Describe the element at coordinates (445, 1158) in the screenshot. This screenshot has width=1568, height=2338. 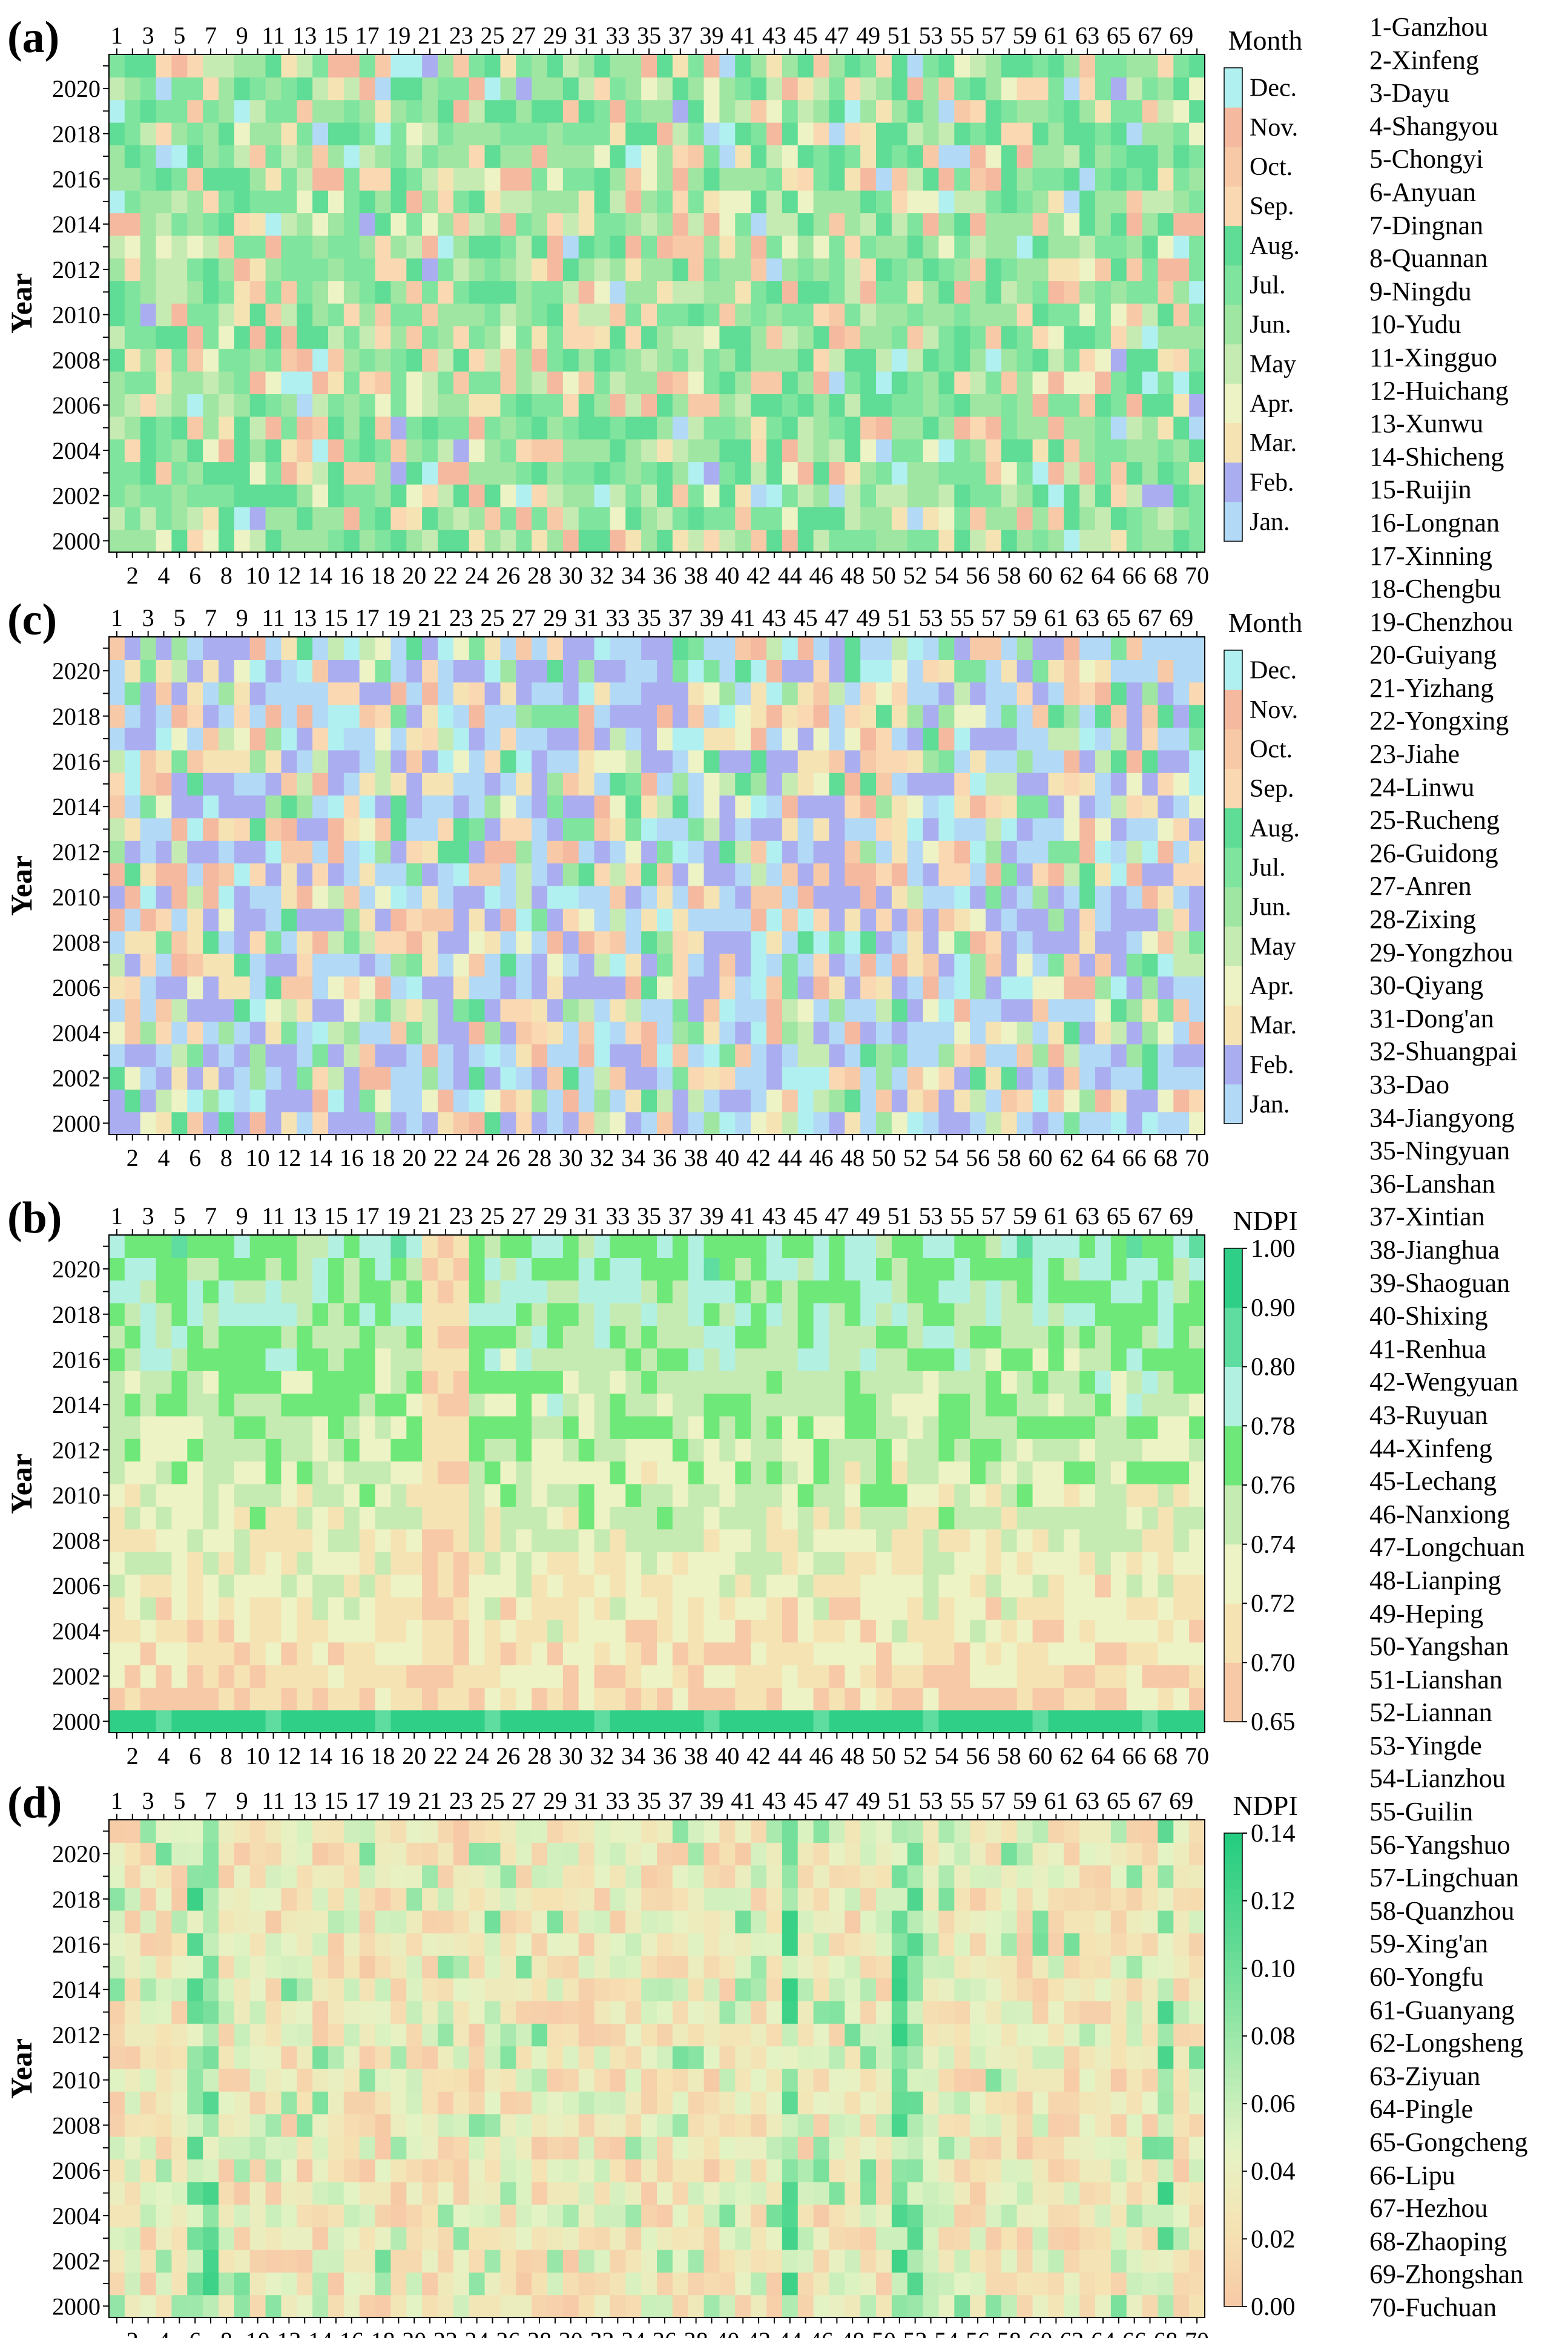
I see `x-bottom-tick-label: 22` at that location.